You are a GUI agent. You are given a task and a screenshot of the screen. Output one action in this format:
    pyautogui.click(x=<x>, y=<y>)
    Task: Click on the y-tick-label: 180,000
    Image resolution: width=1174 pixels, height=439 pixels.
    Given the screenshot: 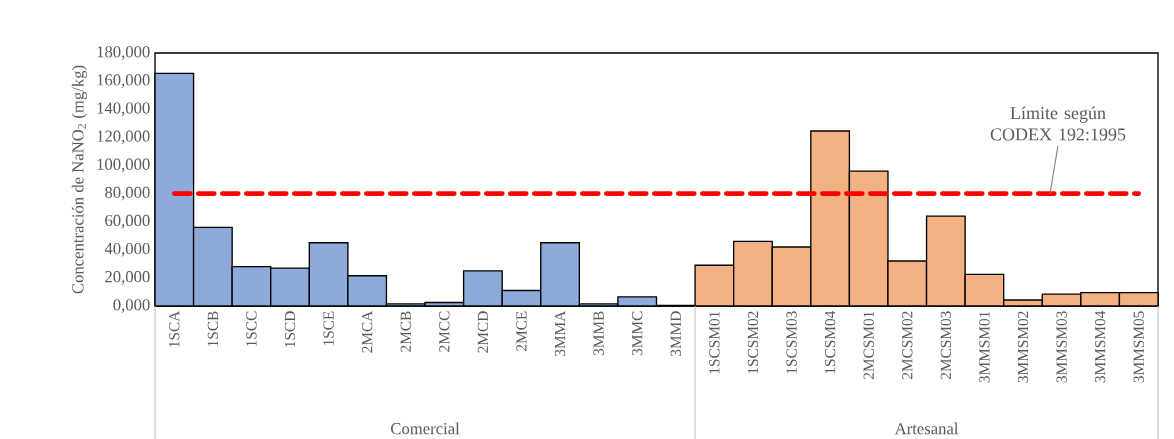 What is the action you would take?
    pyautogui.click(x=123, y=53)
    